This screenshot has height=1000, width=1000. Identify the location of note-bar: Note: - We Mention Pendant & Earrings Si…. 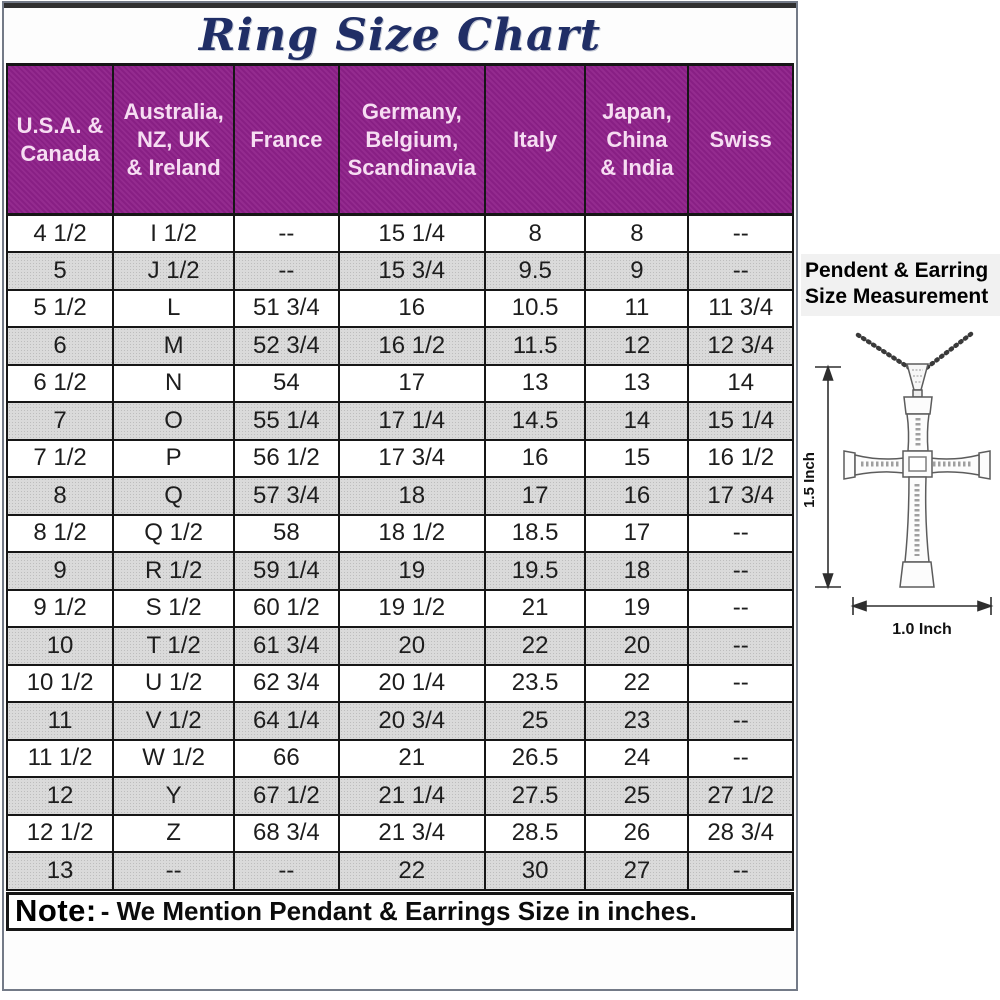
(400, 911).